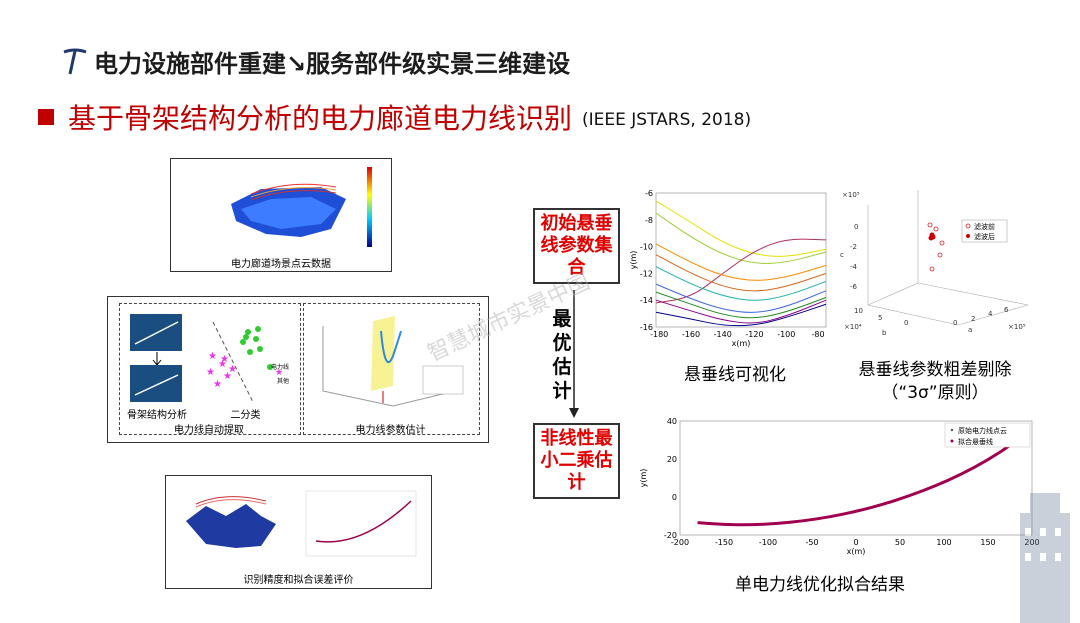 The height and width of the screenshot is (623, 1080). What do you see at coordinates (935, 370) in the screenshot?
I see `scatter-caption-1: 悬垂线参数粗差剔除` at bounding box center [935, 370].